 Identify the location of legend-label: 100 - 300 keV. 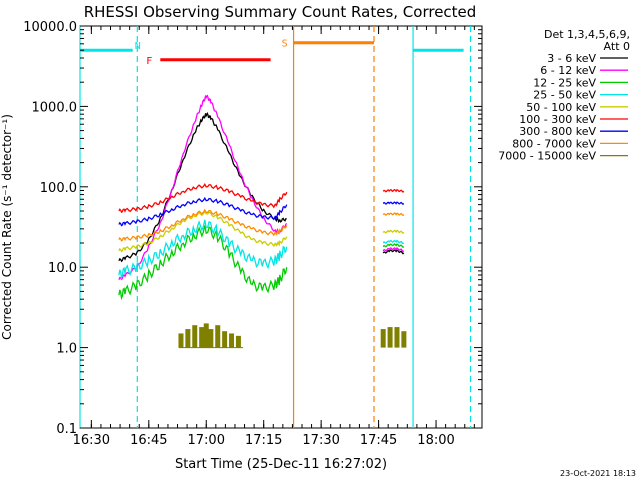
(557, 119).